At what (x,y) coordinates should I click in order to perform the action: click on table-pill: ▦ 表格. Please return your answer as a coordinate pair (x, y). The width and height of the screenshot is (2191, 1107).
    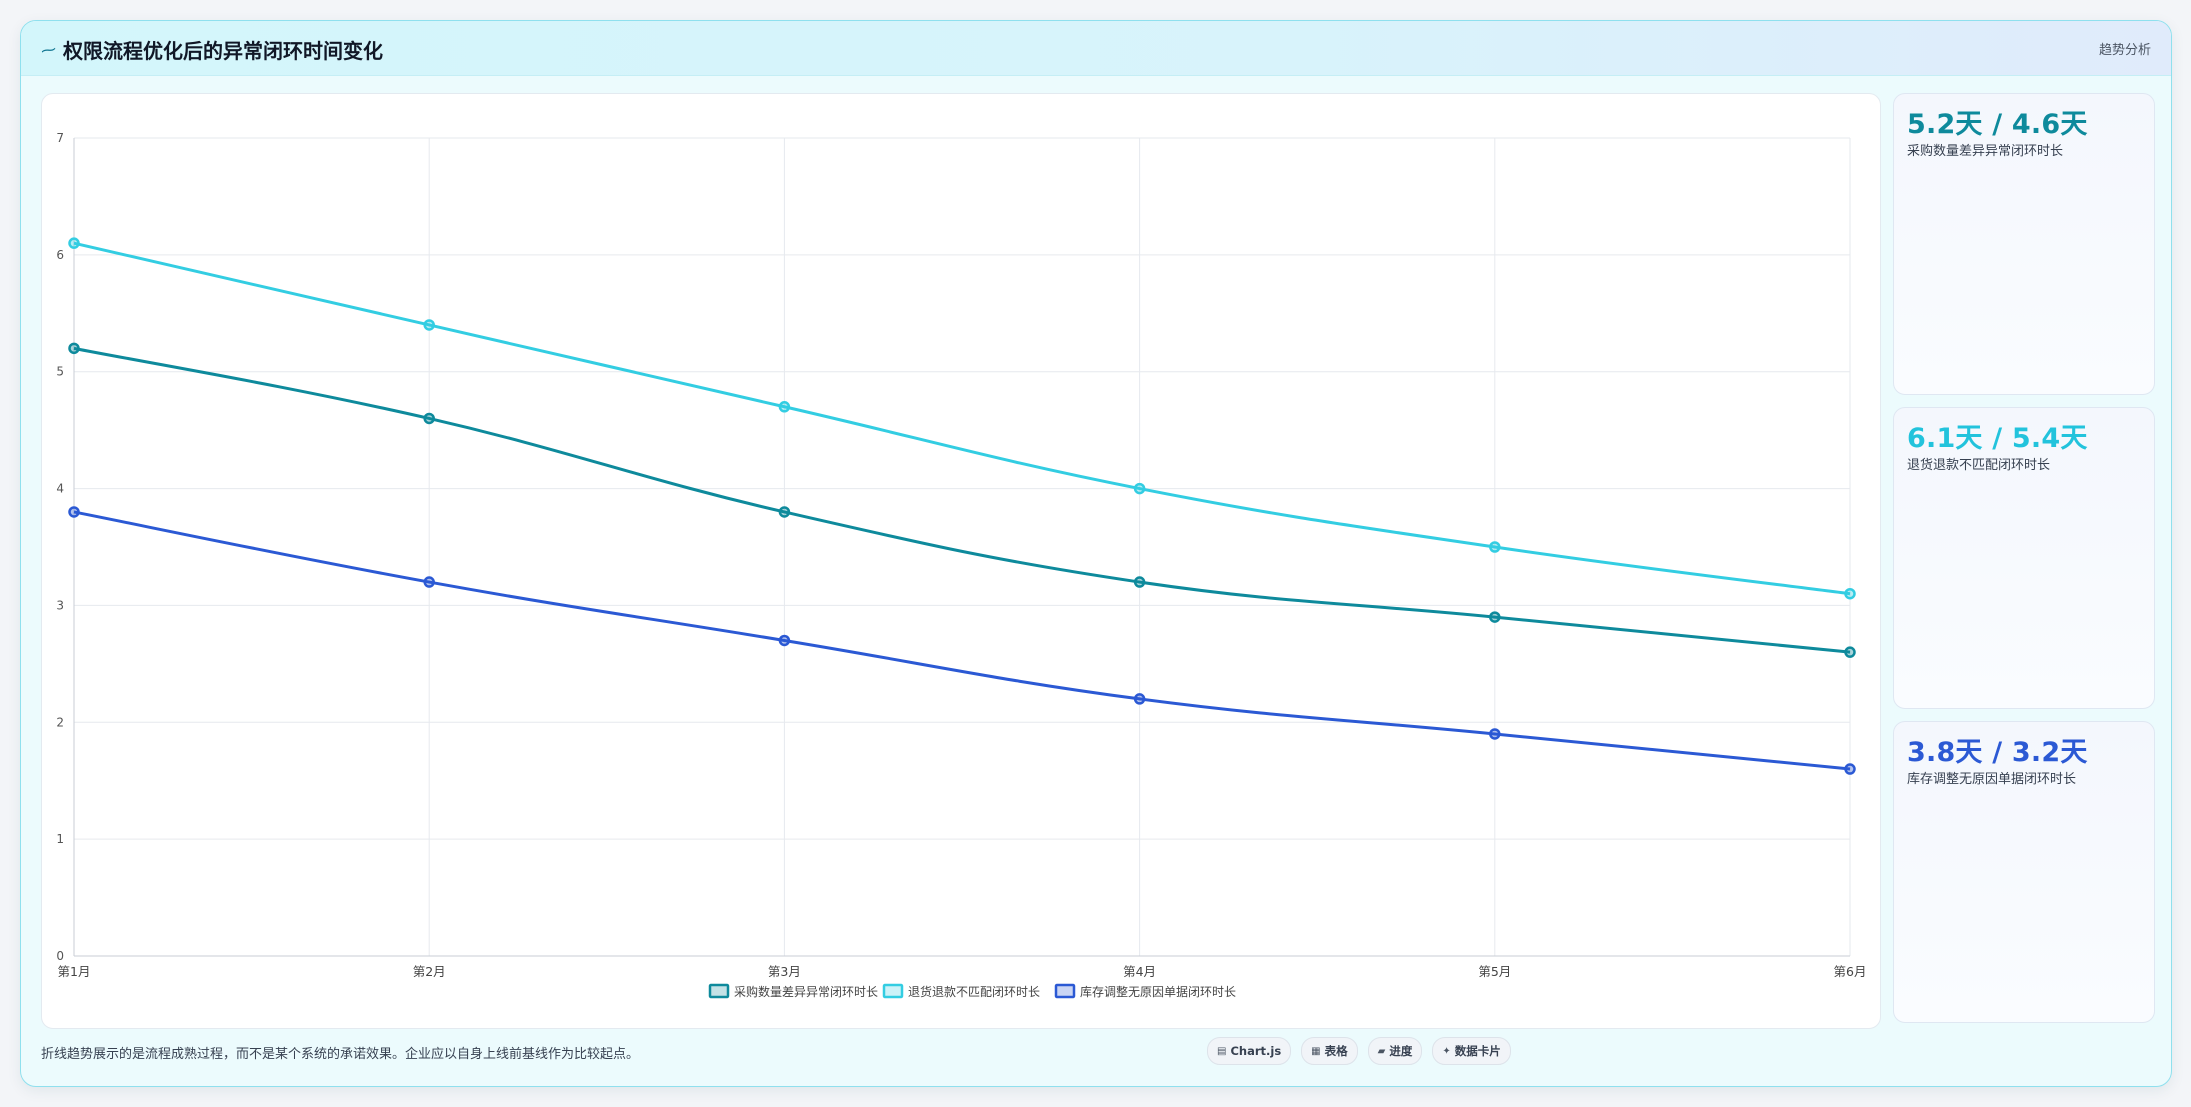
    Looking at the image, I should click on (1329, 1051).